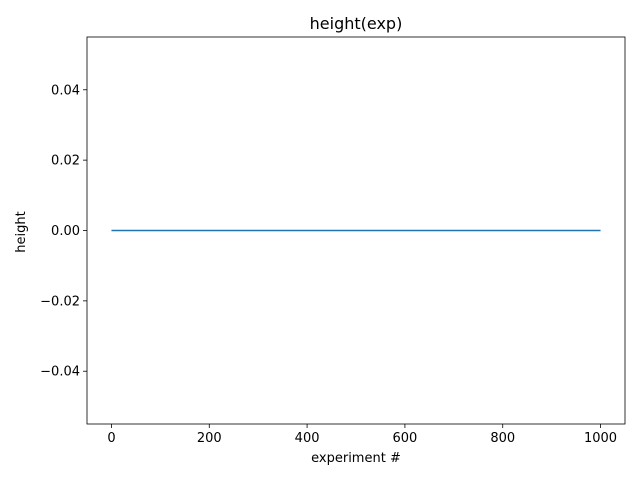 This screenshot has width=640, height=480. Describe the element at coordinates (111, 438) in the screenshot. I see `x-tick-label: 0` at that location.